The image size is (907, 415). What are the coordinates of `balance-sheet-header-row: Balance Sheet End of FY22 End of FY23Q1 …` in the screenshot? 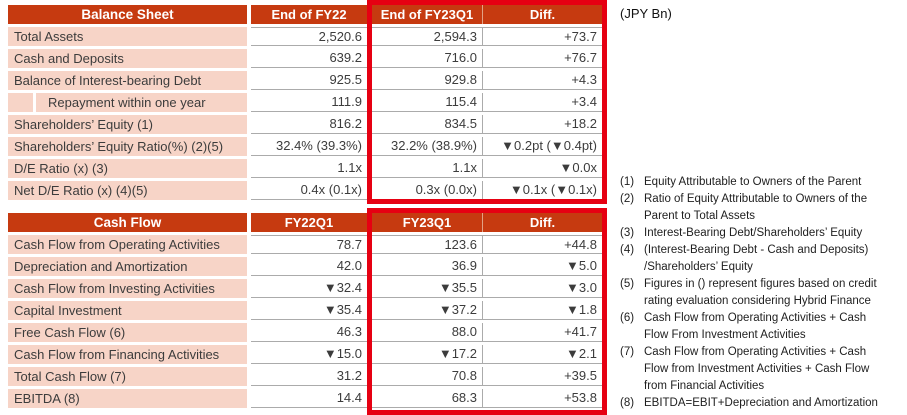 It's located at (305, 14).